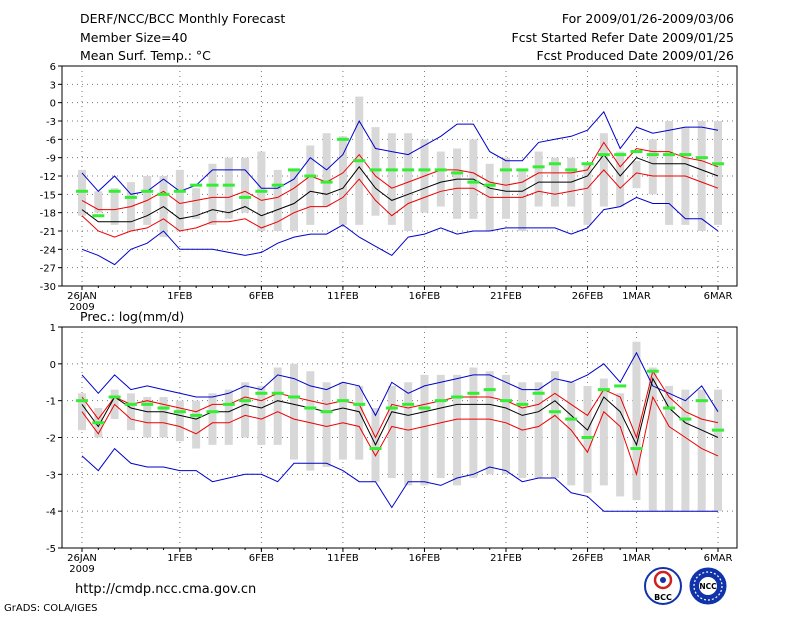  Describe the element at coordinates (53, 85) in the screenshot. I see `y-tick-label: 3` at that location.